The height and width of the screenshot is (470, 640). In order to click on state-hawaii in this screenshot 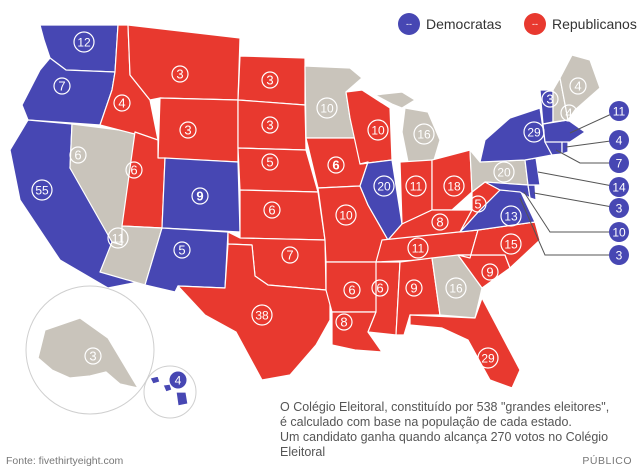, I will do `click(169, 391)`.